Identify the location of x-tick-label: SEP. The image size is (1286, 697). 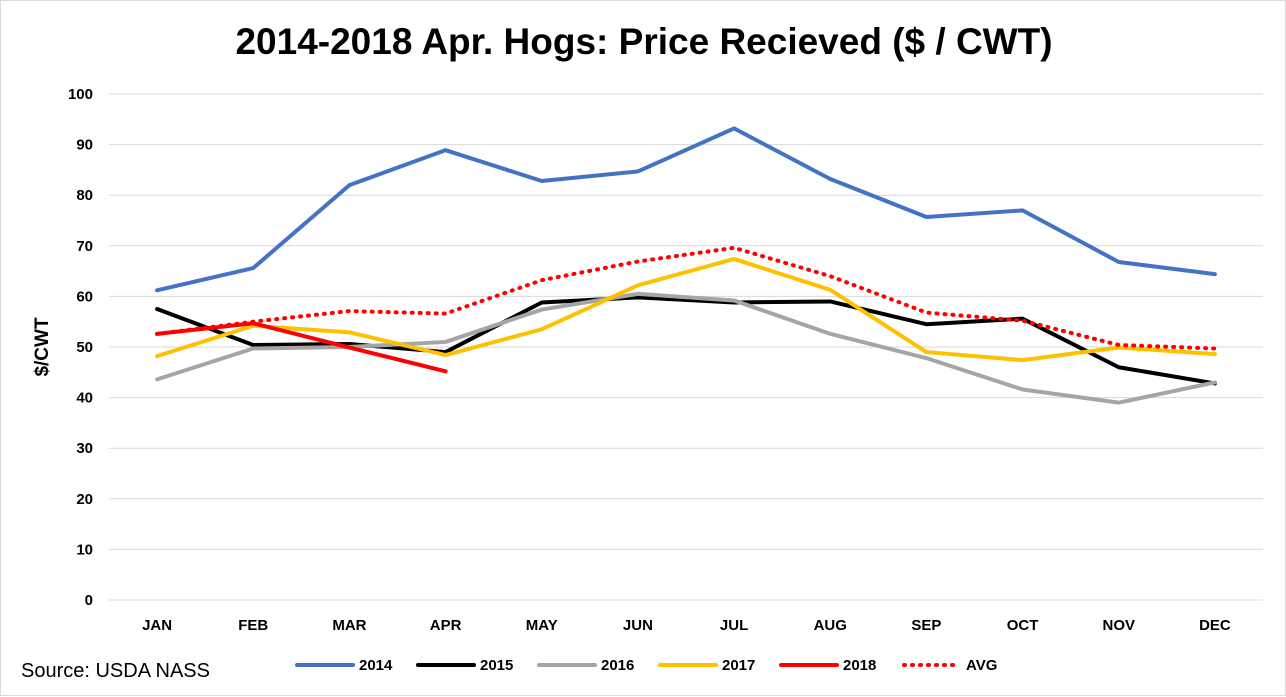
(926, 625).